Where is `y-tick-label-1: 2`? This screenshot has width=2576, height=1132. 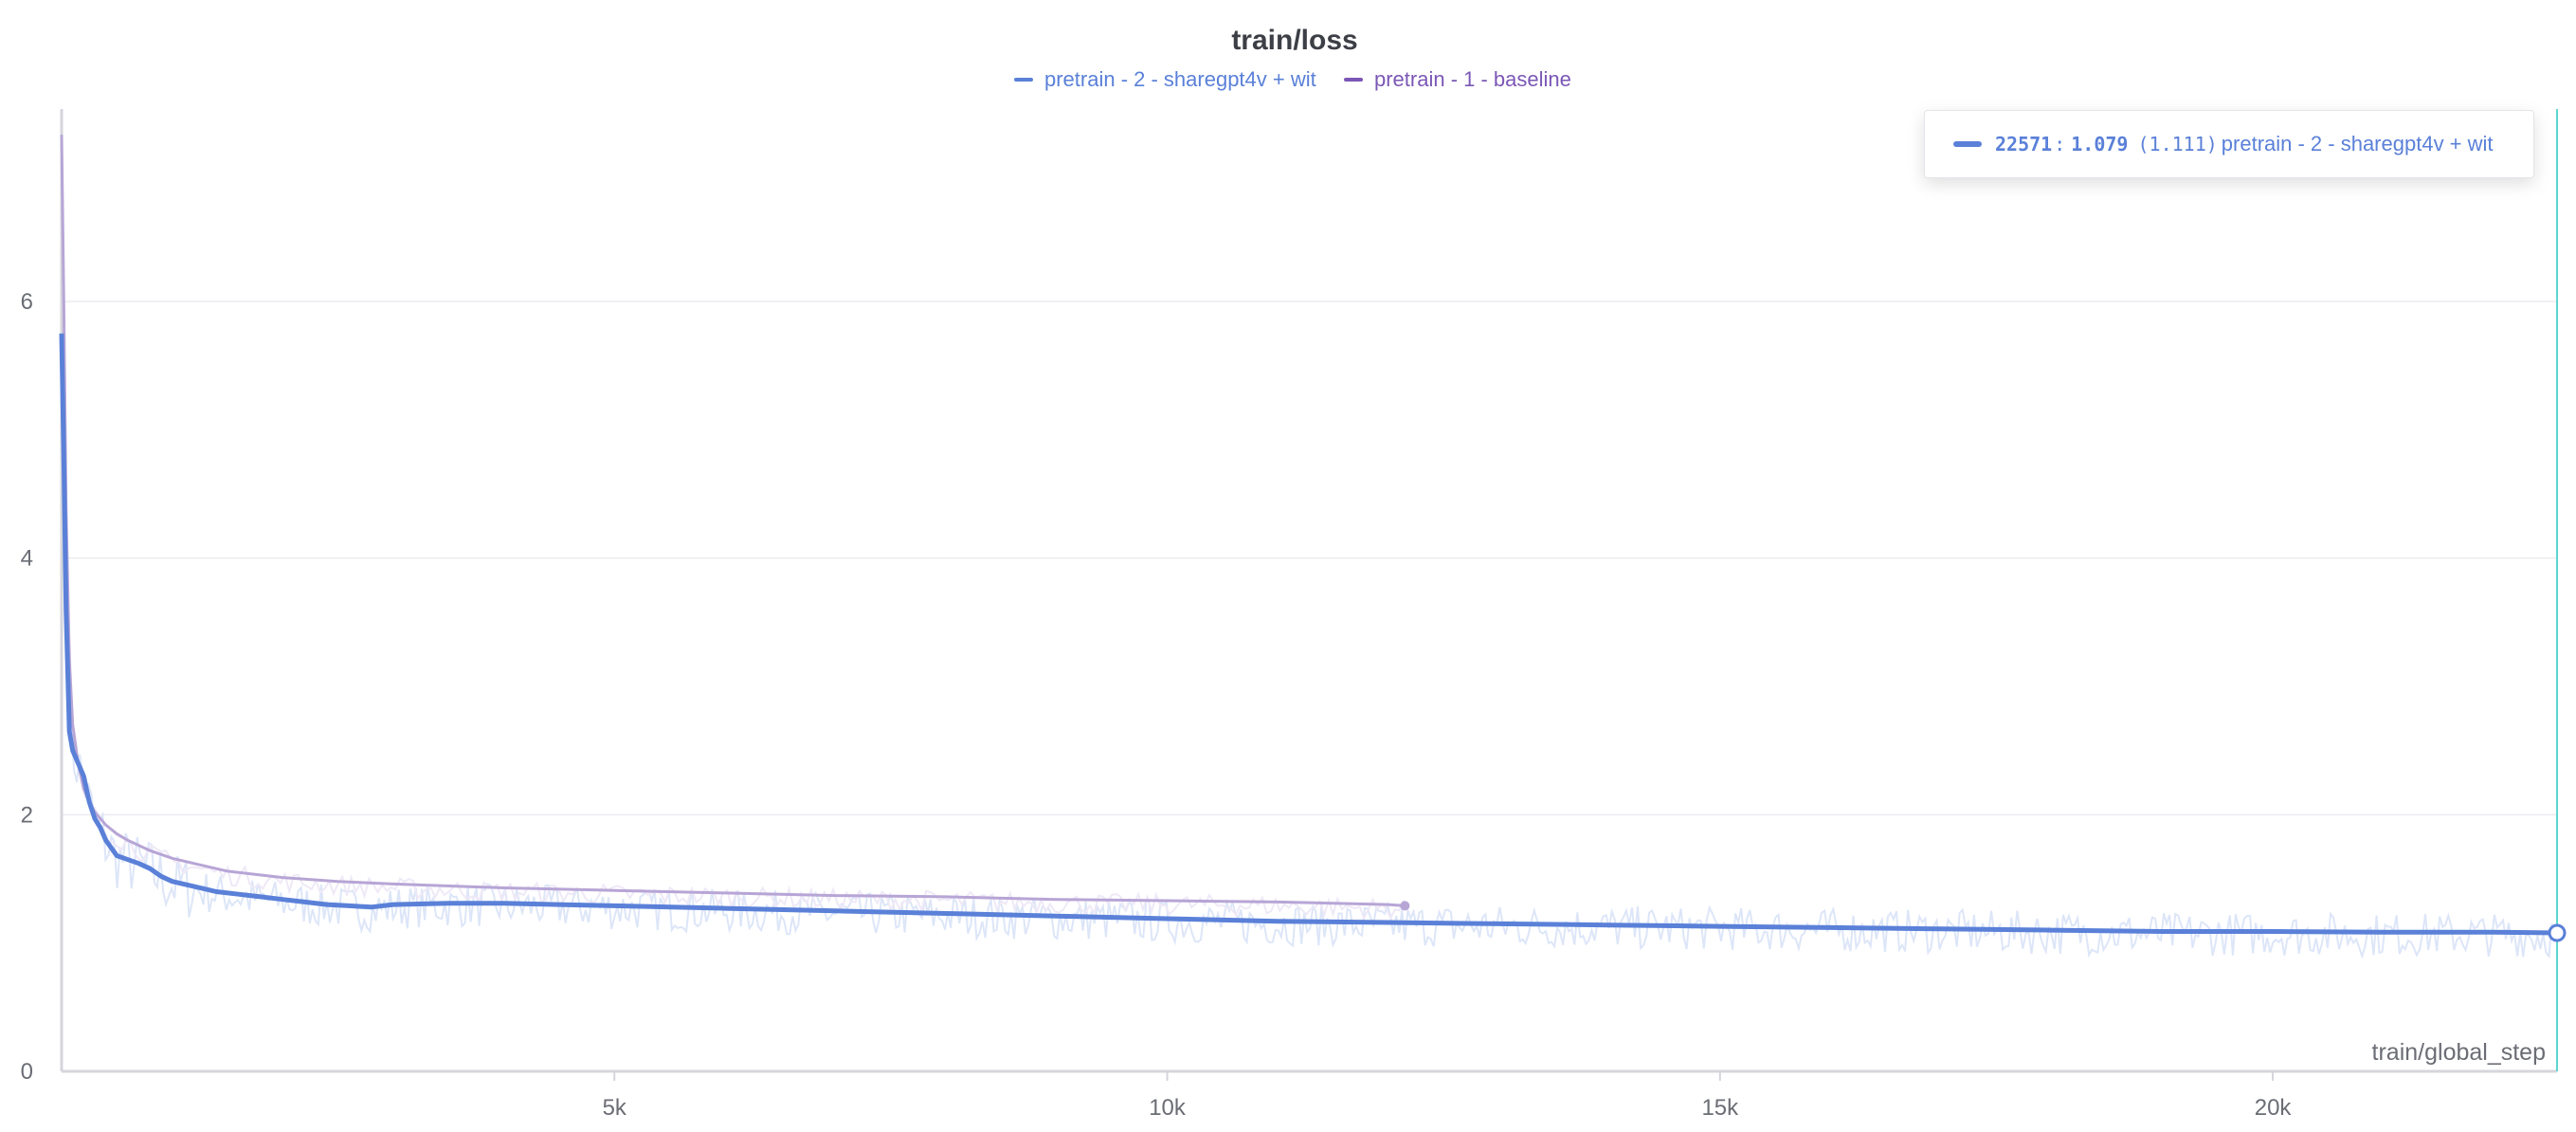 y-tick-label-1: 2 is located at coordinates (27, 815).